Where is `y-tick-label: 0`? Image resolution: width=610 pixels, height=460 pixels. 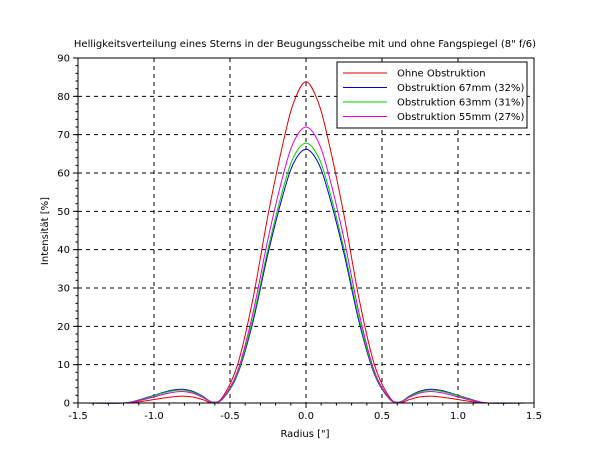 y-tick-label: 0 is located at coordinates (67, 404).